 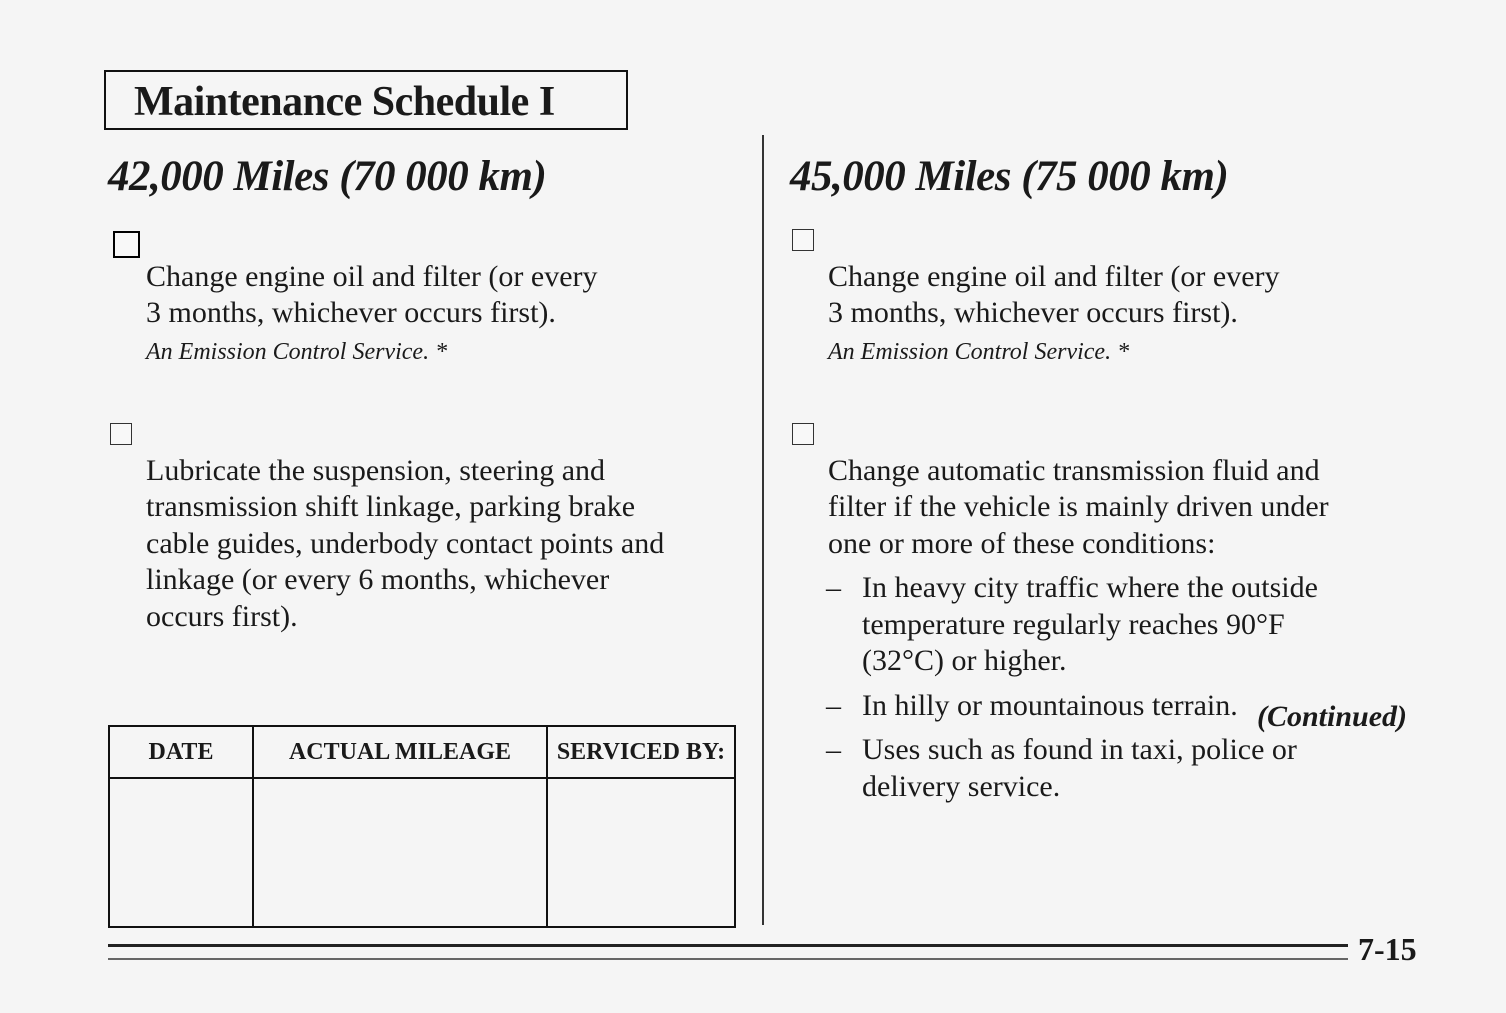 I want to click on mileage-cell, so click(x=400, y=852).